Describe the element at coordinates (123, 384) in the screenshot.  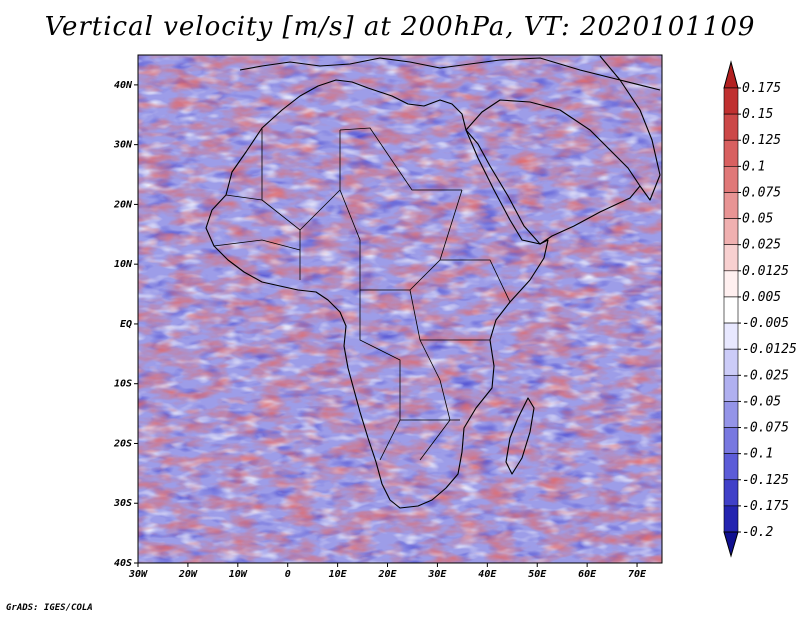
I see `lat-tick-label: 10S` at that location.